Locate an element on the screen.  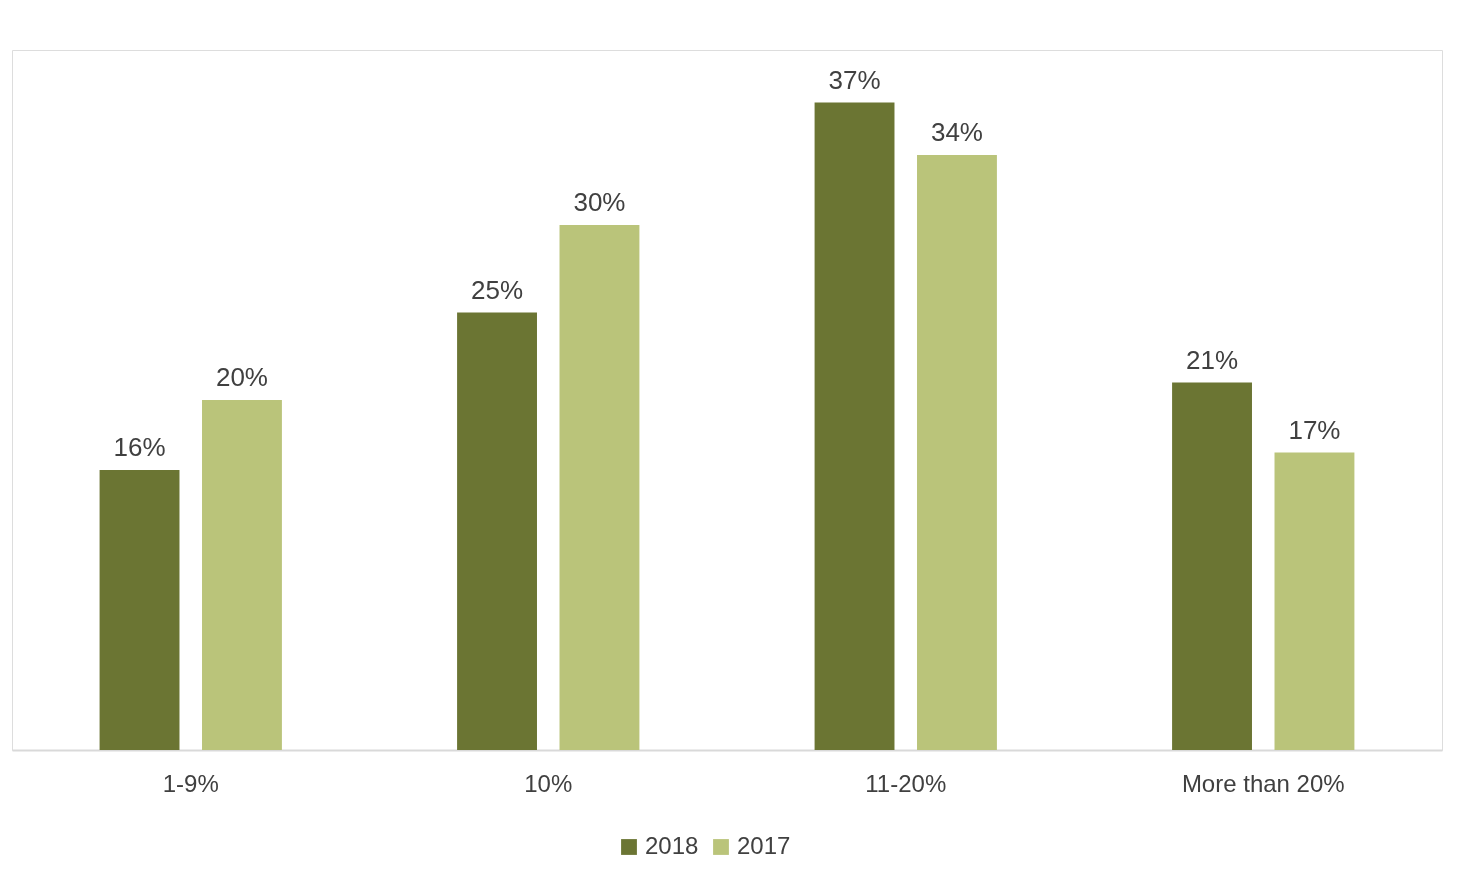
data-label: 16% is located at coordinates (139, 447).